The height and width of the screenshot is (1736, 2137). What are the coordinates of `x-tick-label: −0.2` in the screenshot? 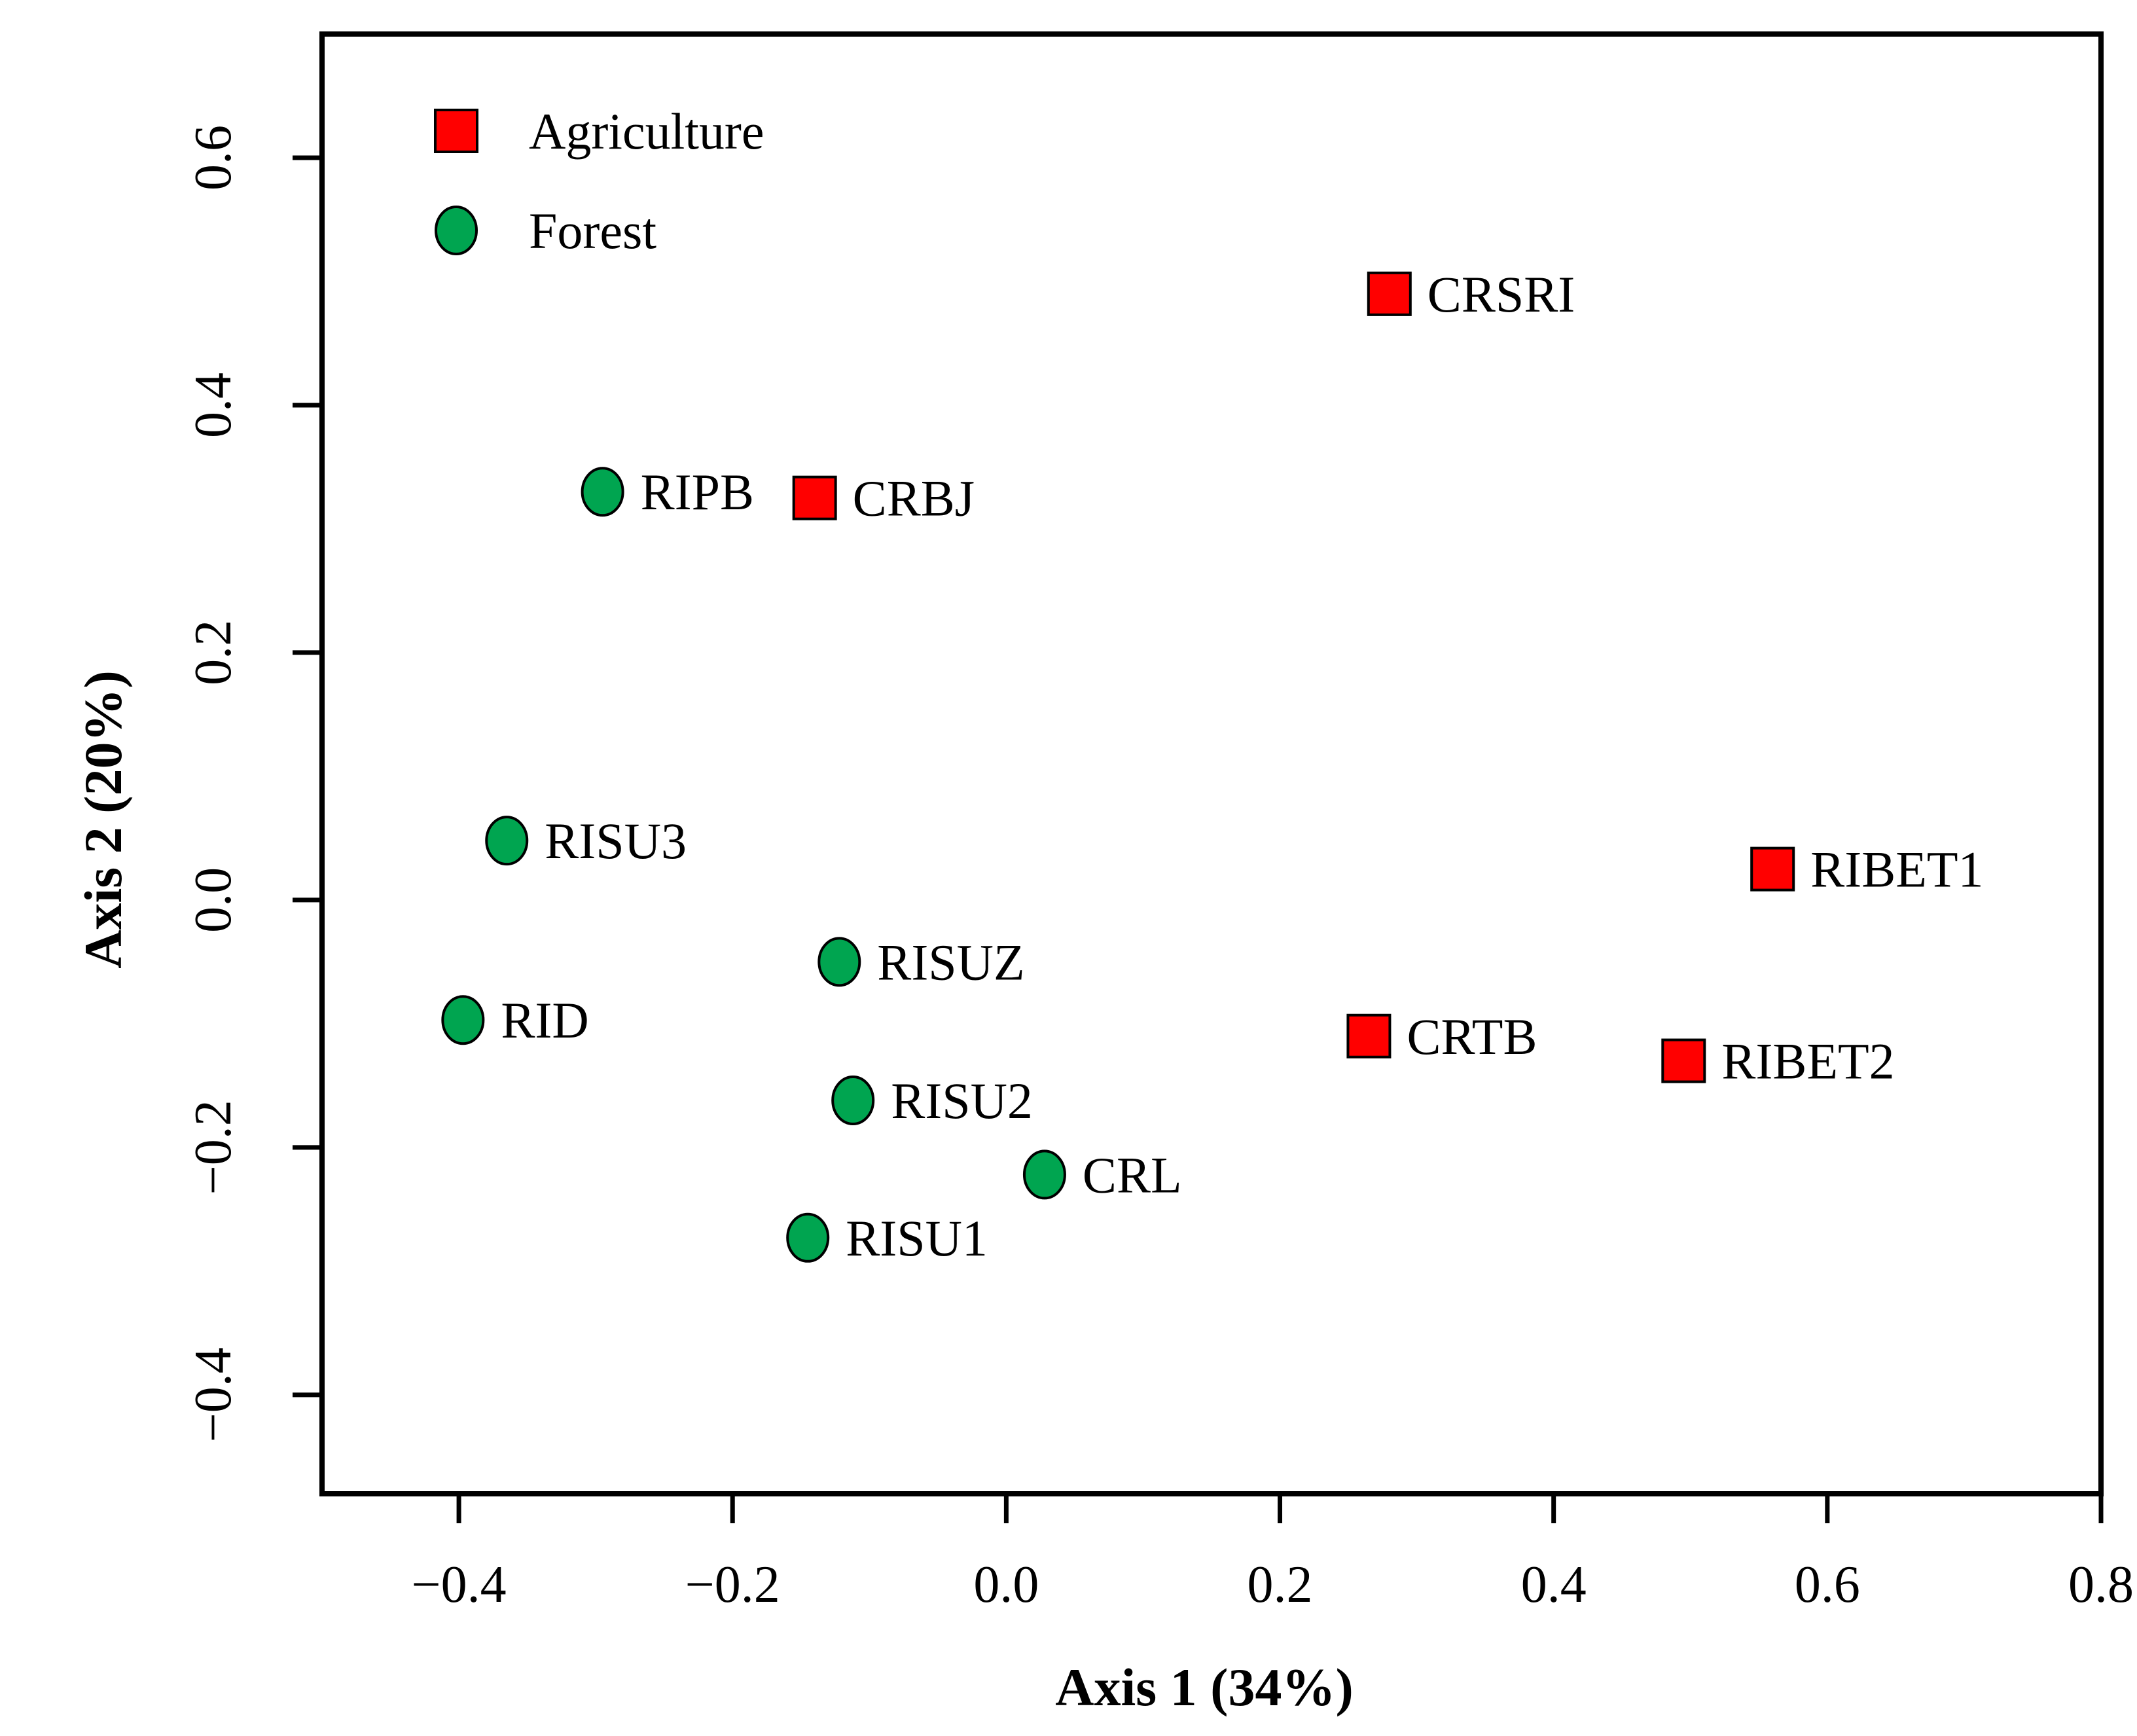 It's located at (732, 1585).